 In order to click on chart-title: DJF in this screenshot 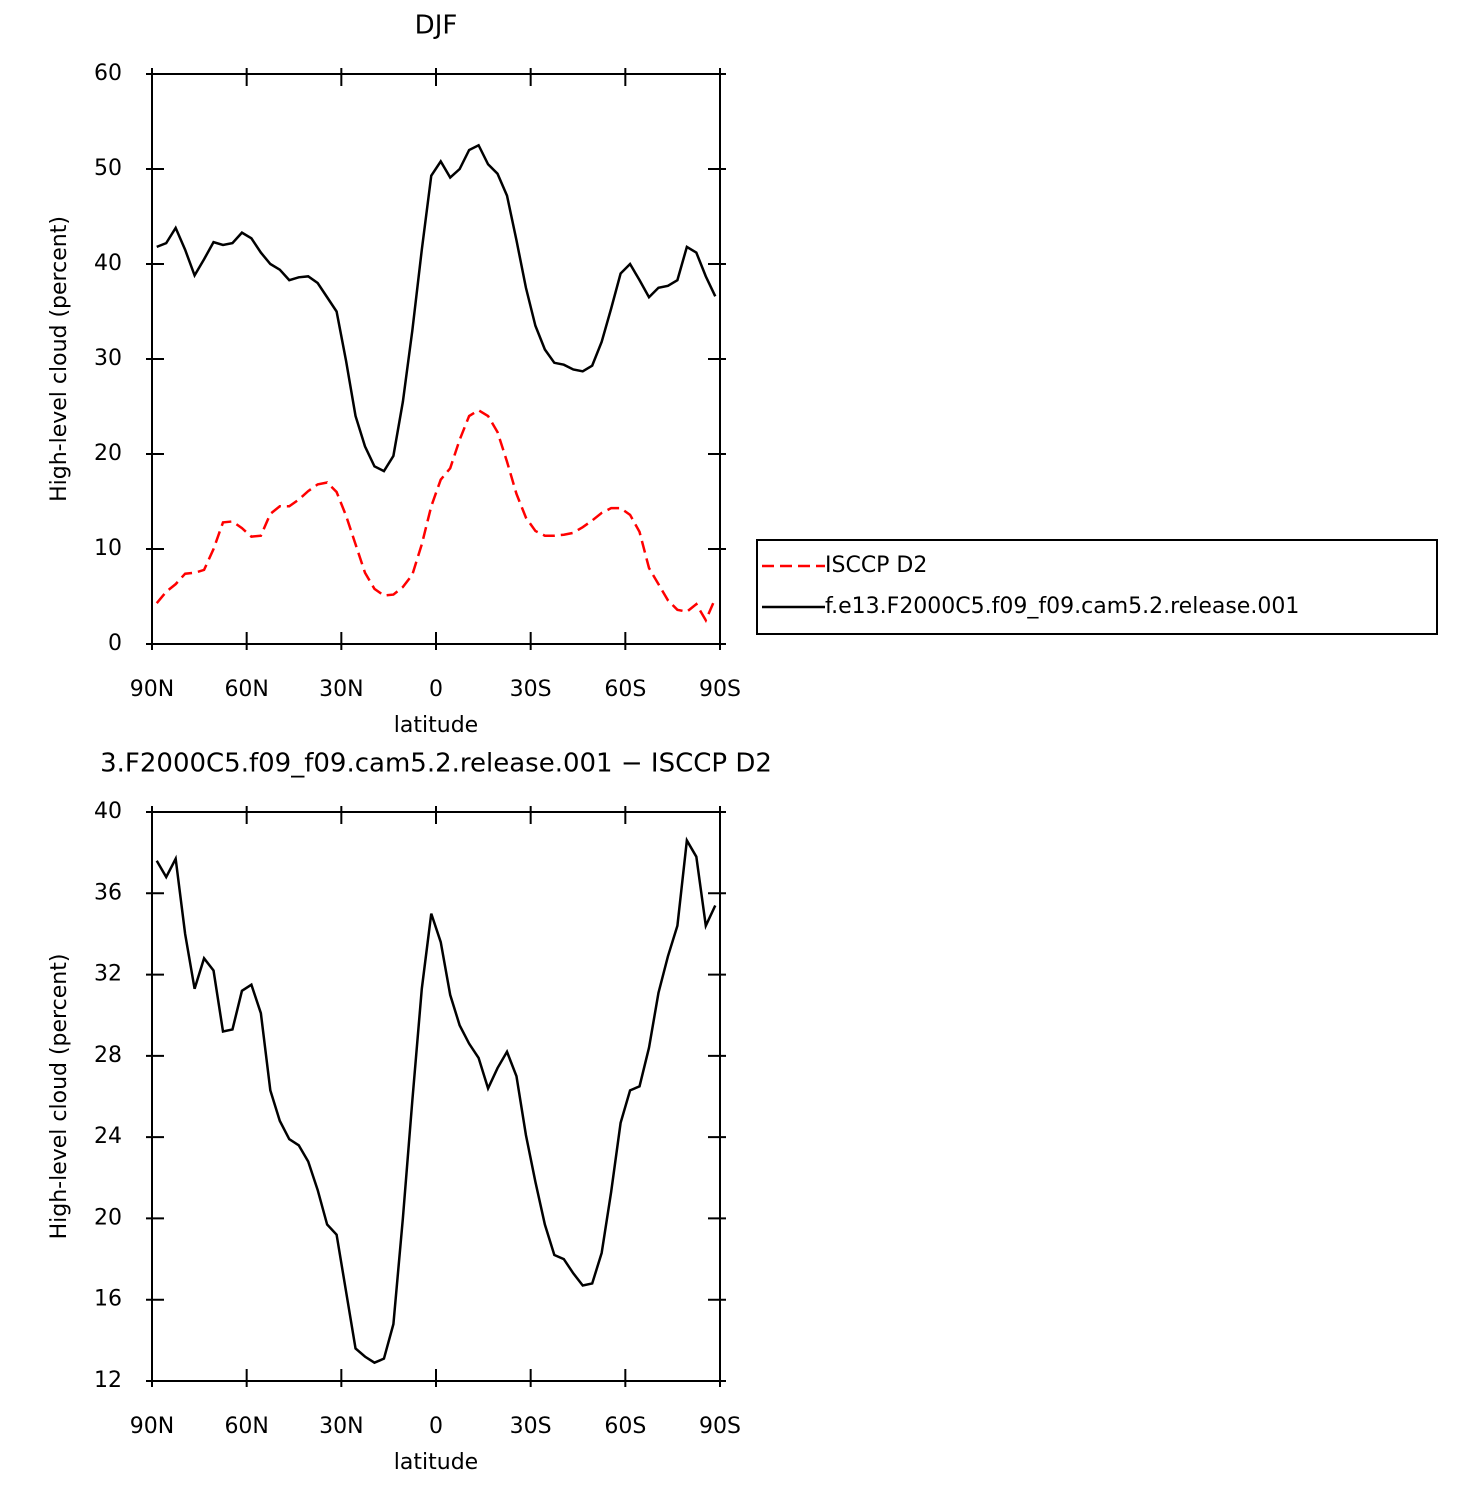, I will do `click(436, 26)`.